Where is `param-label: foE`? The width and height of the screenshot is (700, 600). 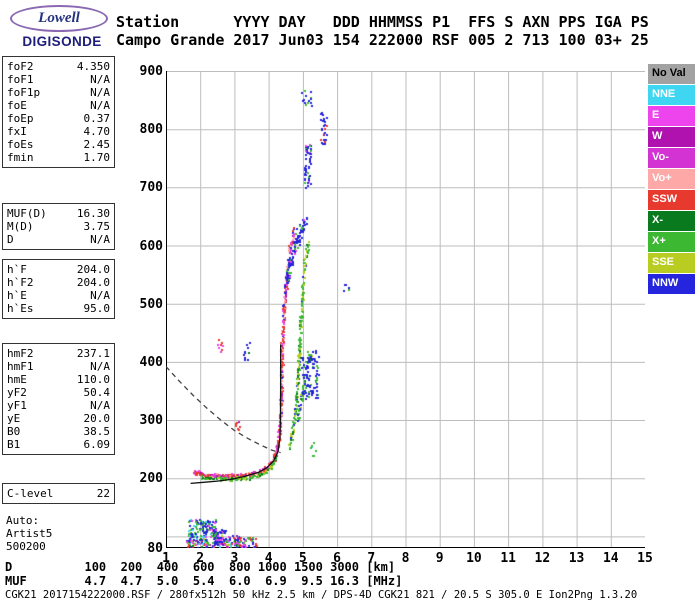
param-label: foE is located at coordinates (17, 105).